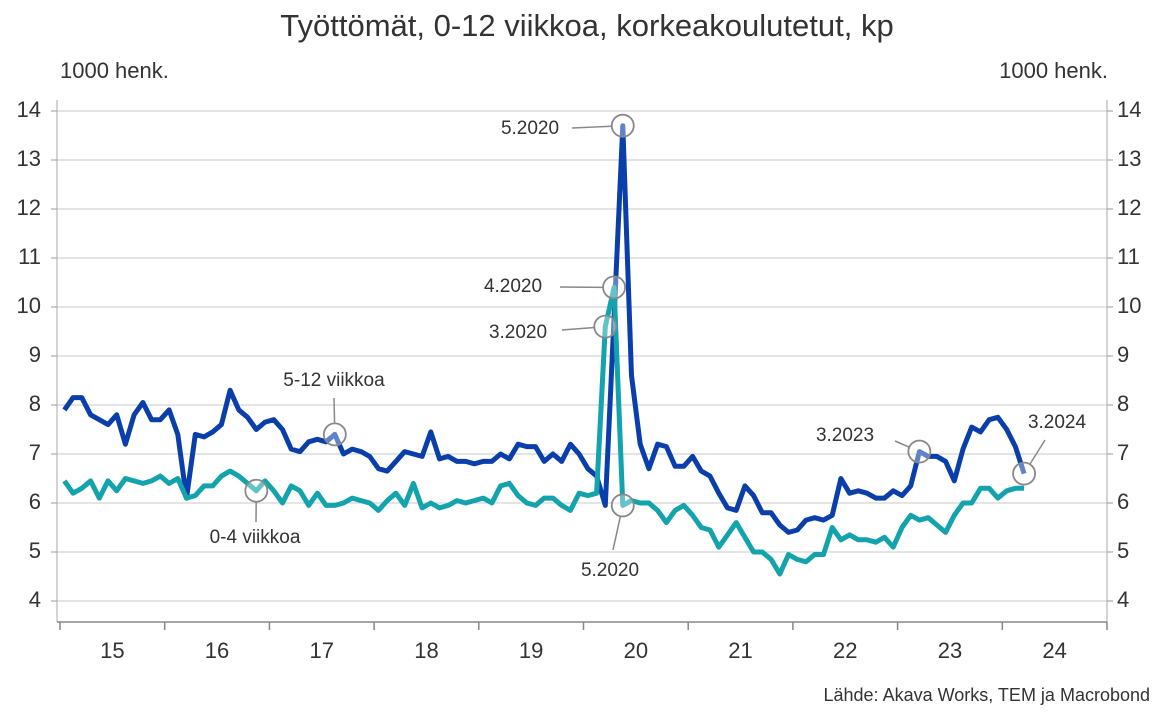 The height and width of the screenshot is (713, 1156). Describe the element at coordinates (1128, 256) in the screenshot. I see `y2-tick-label: 11` at that location.